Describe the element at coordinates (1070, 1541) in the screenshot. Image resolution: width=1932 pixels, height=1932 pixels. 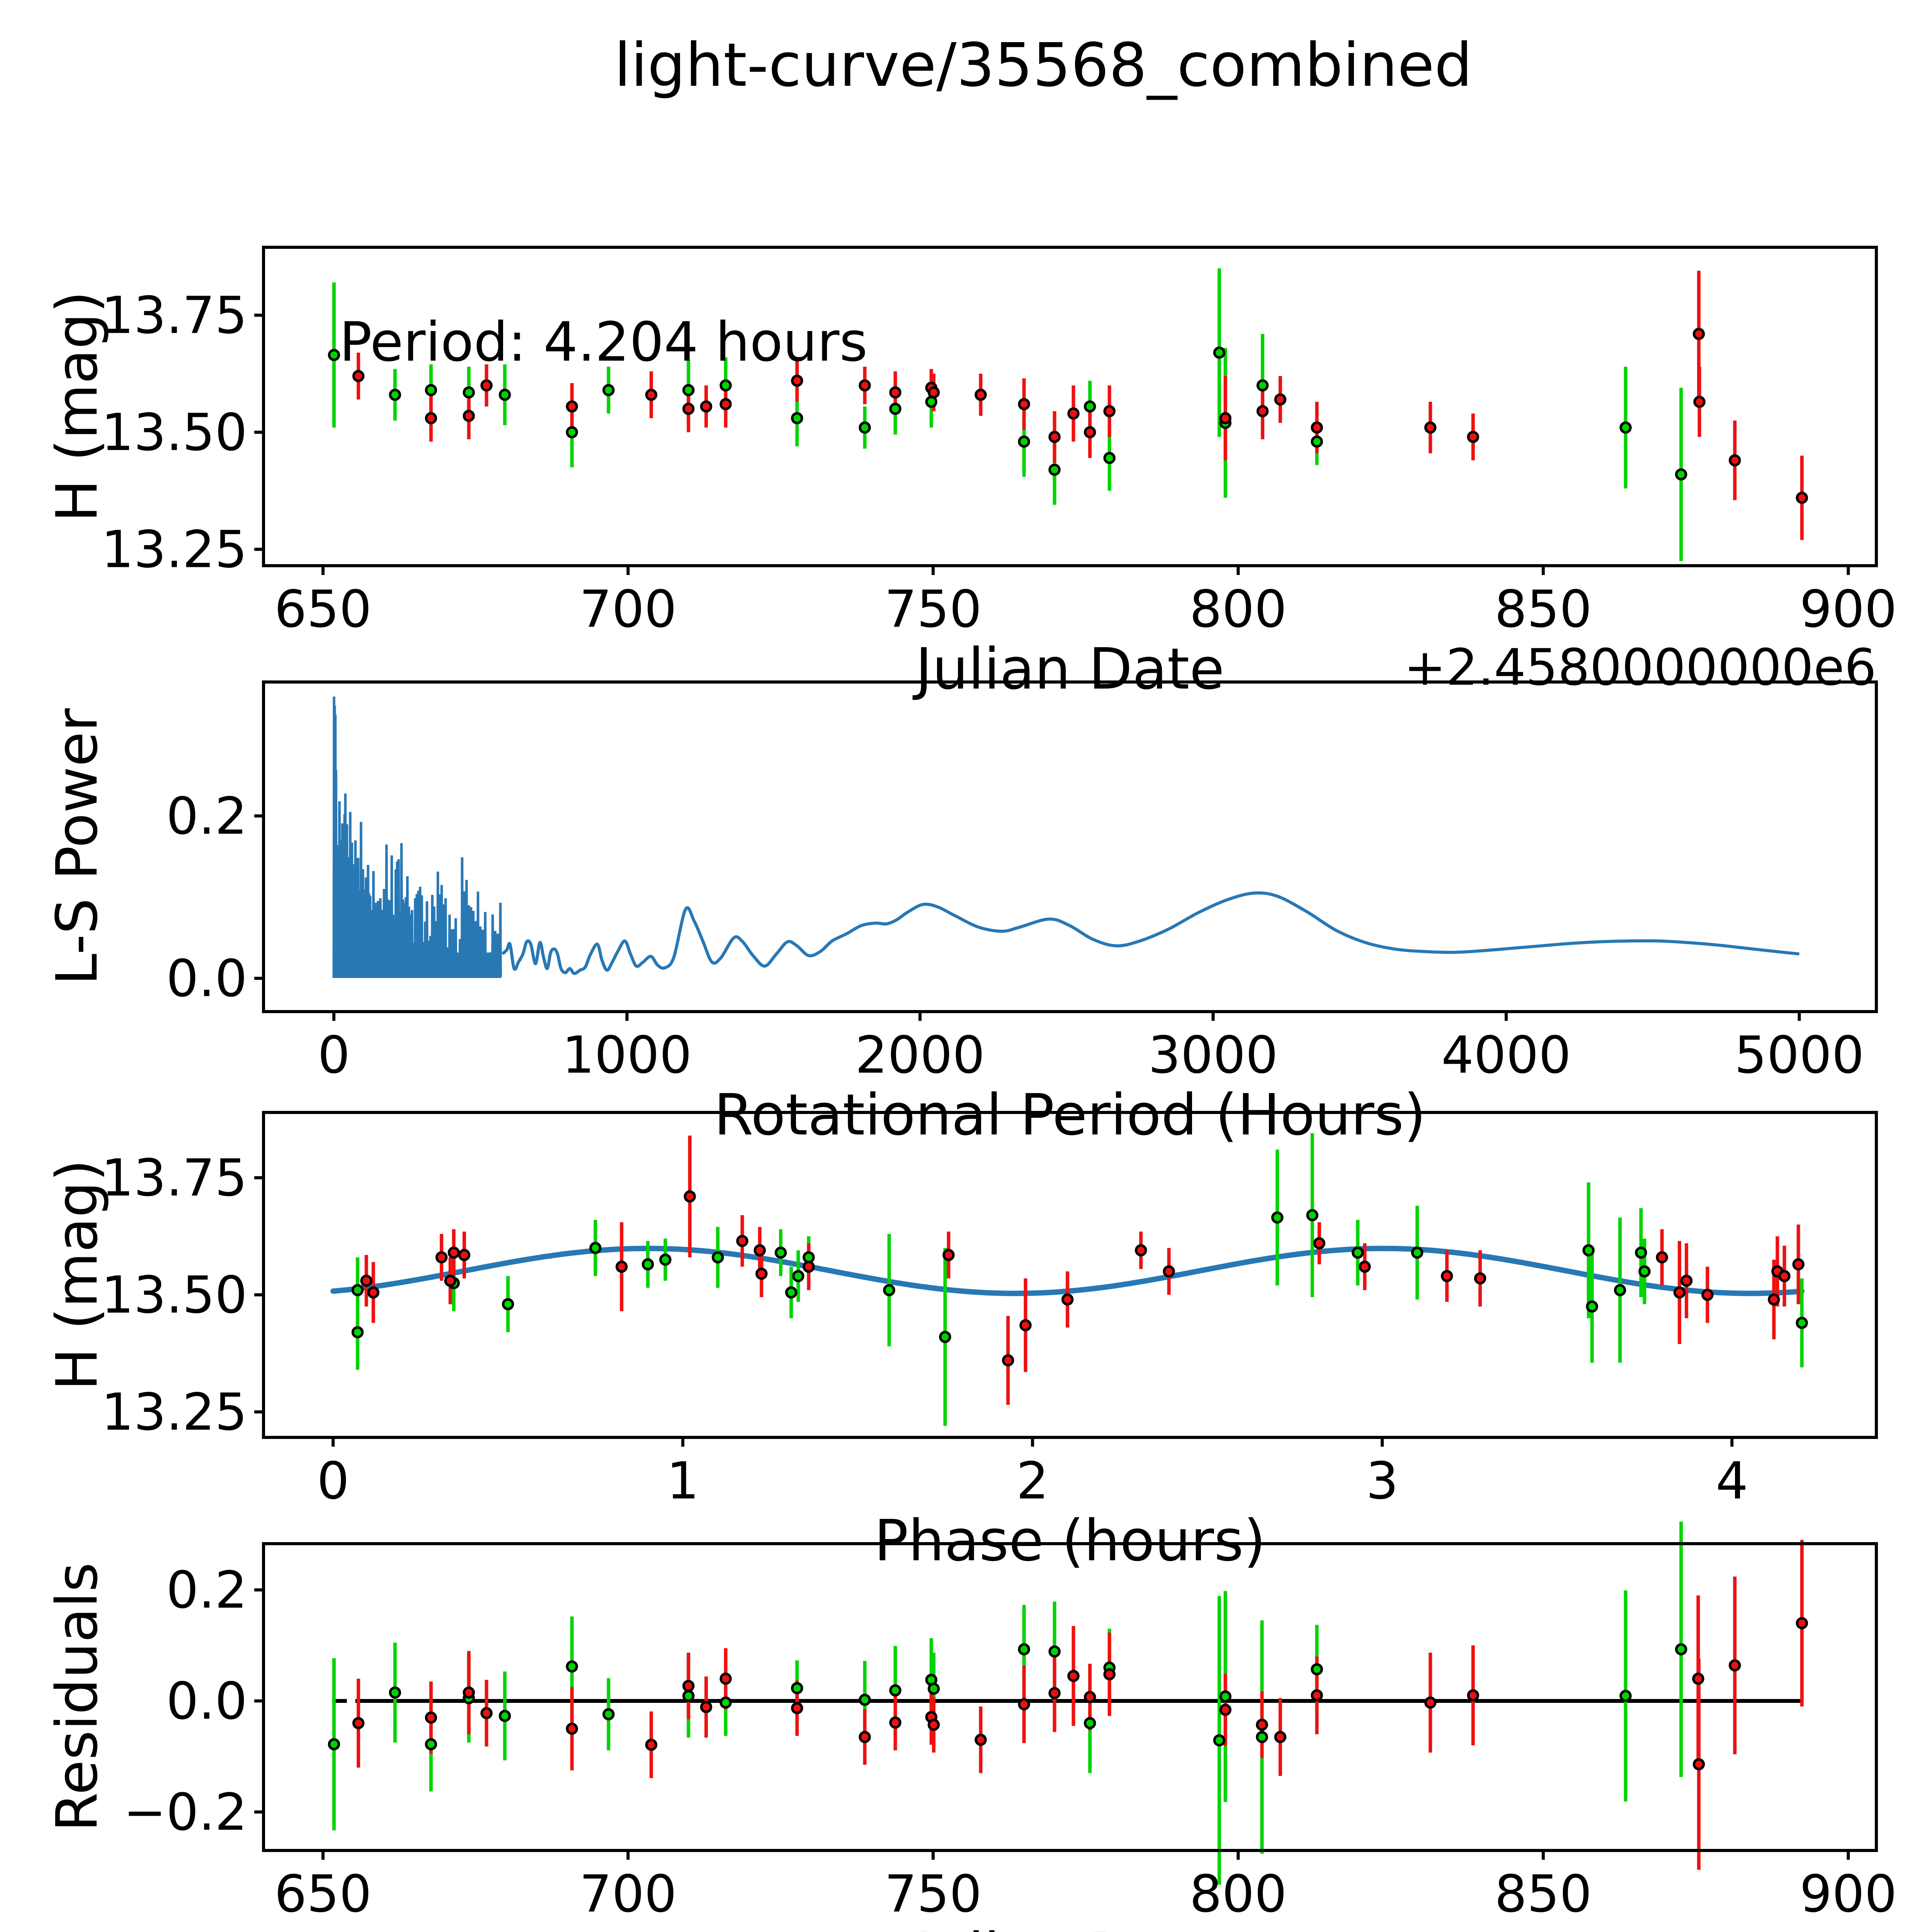
I see `x-axis-label: Phase (hours)` at that location.